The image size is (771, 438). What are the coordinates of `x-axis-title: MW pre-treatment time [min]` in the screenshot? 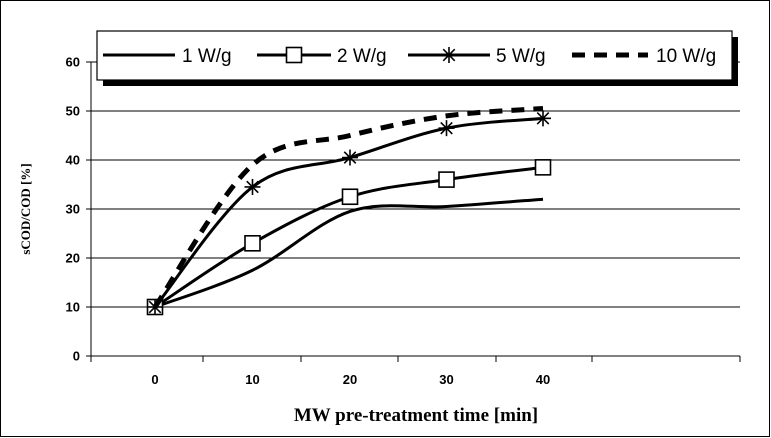 It's located at (416, 415).